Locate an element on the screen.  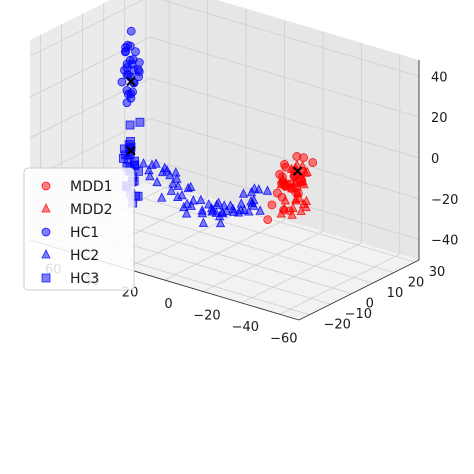
z-tick-label: 0 is located at coordinates (435, 159).